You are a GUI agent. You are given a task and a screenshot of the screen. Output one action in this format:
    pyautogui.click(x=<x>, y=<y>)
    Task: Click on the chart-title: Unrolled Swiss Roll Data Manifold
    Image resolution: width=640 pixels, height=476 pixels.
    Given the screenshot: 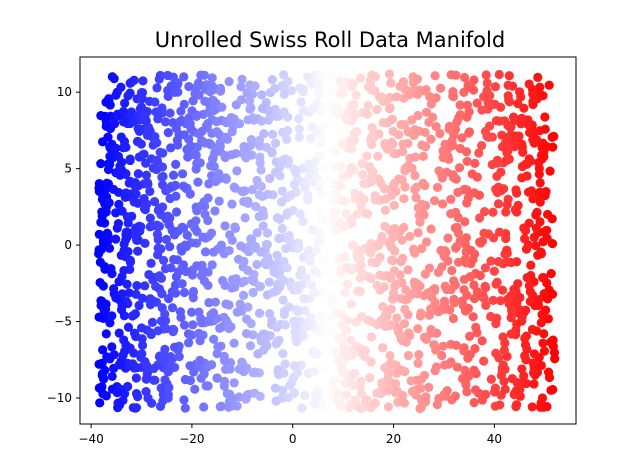 What is the action you would take?
    pyautogui.click(x=330, y=40)
    